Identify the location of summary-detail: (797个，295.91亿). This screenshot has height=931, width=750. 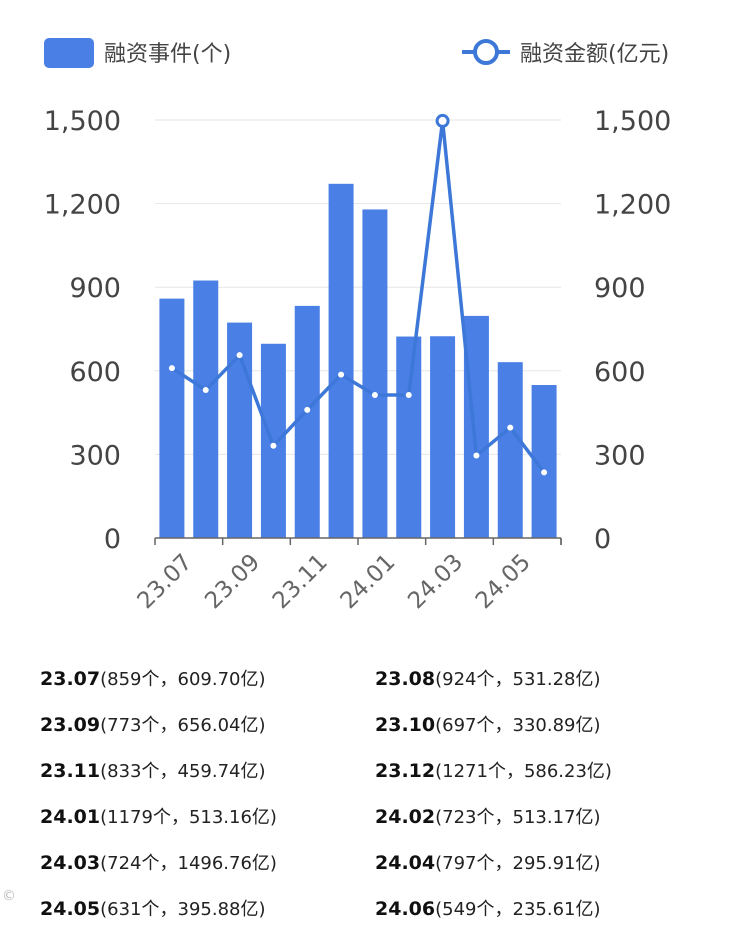
(518, 863).